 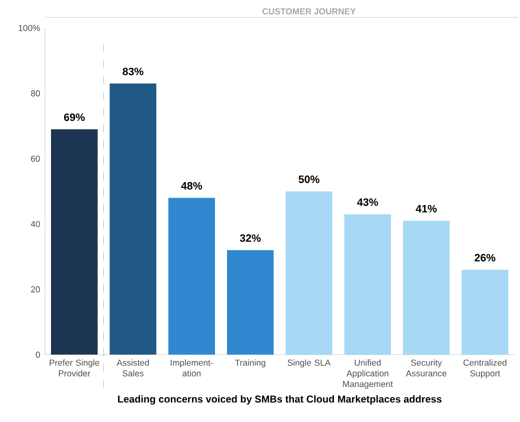 I want to click on x-tick-label: Implement-ation, so click(x=191, y=367).